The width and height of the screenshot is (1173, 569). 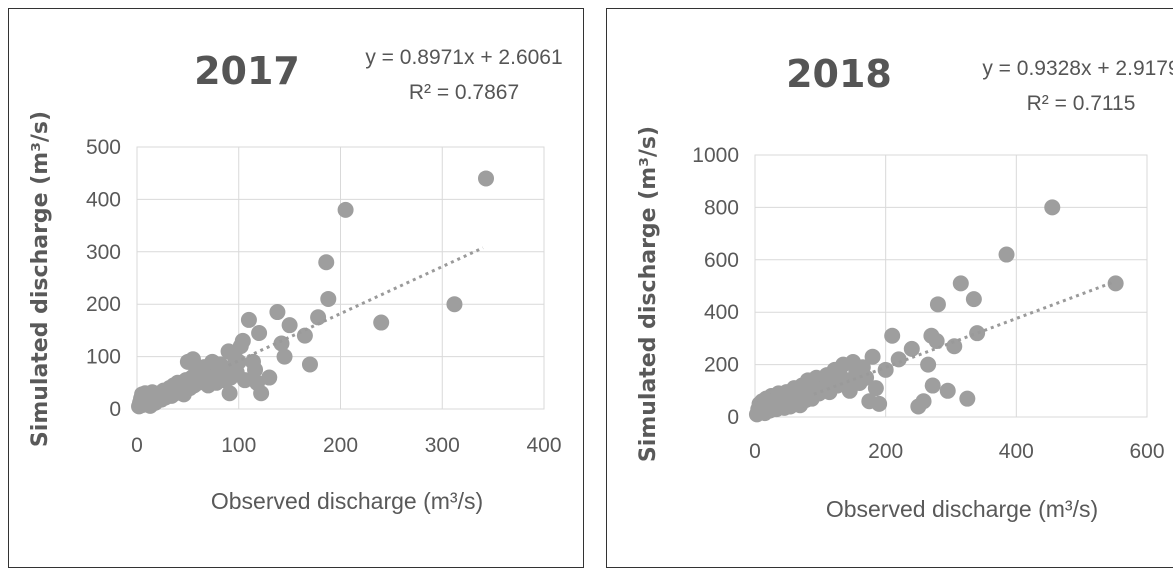 What do you see at coordinates (721, 207) in the screenshot?
I see `y-tick-label: 800` at bounding box center [721, 207].